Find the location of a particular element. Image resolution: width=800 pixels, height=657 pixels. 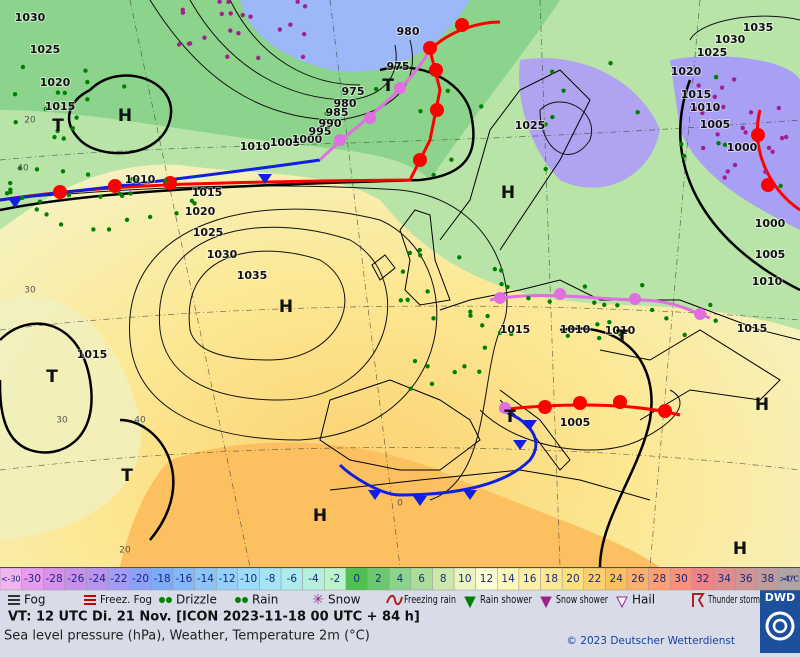

temperature-mark: 0 is located at coordinates (400, 504).